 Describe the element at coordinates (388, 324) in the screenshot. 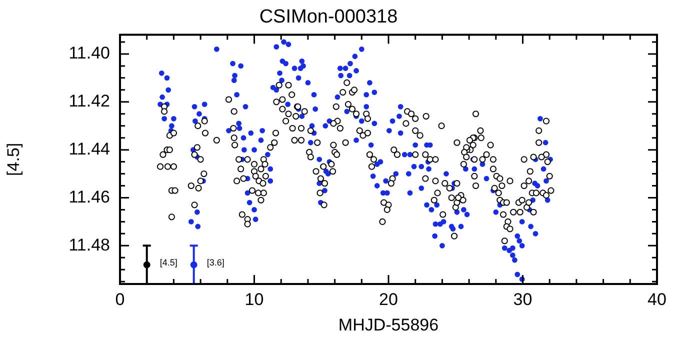

I see `x-axis-title: MHJD-55896` at that location.